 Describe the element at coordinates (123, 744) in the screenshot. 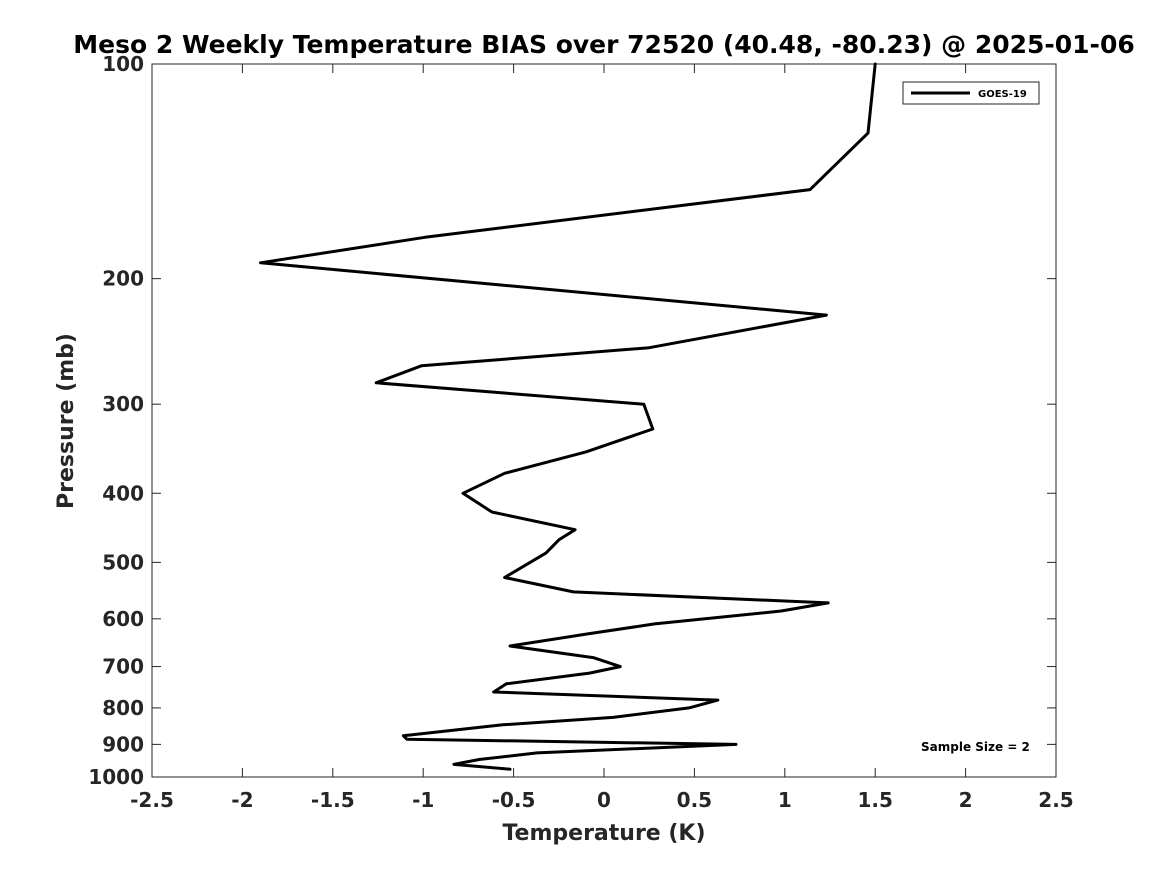

I see `y-tick-label: 900` at that location.